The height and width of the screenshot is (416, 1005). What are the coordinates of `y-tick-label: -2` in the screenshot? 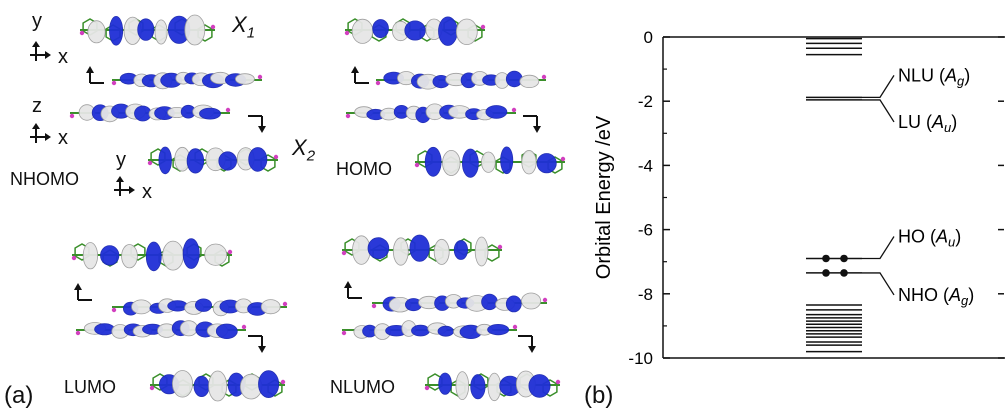 It's located at (645, 101).